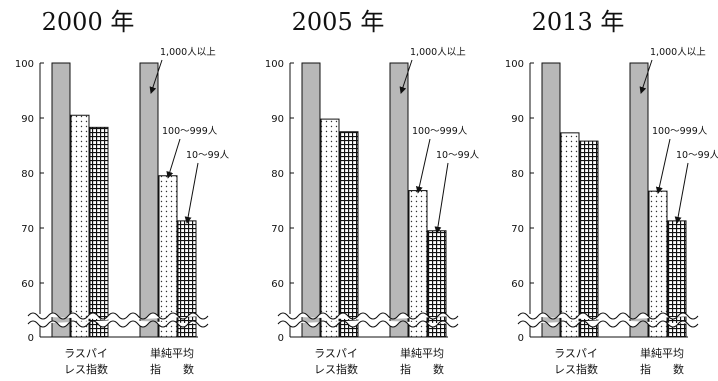  I want to click on chart-title: 2005 年, so click(338, 22).